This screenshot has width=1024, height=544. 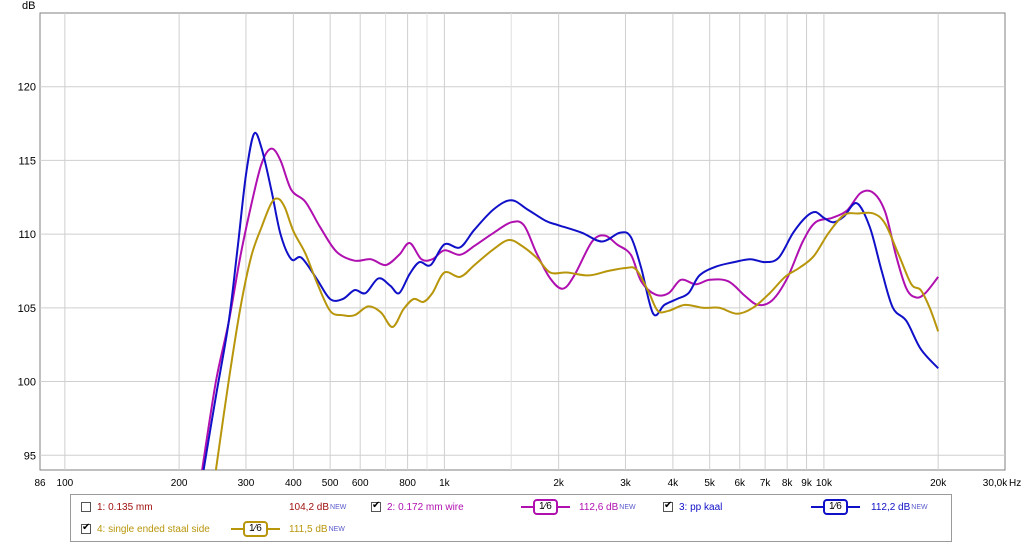 What do you see at coordinates (27, 309) in the screenshot?
I see `y-tick-label: 105` at bounding box center [27, 309].